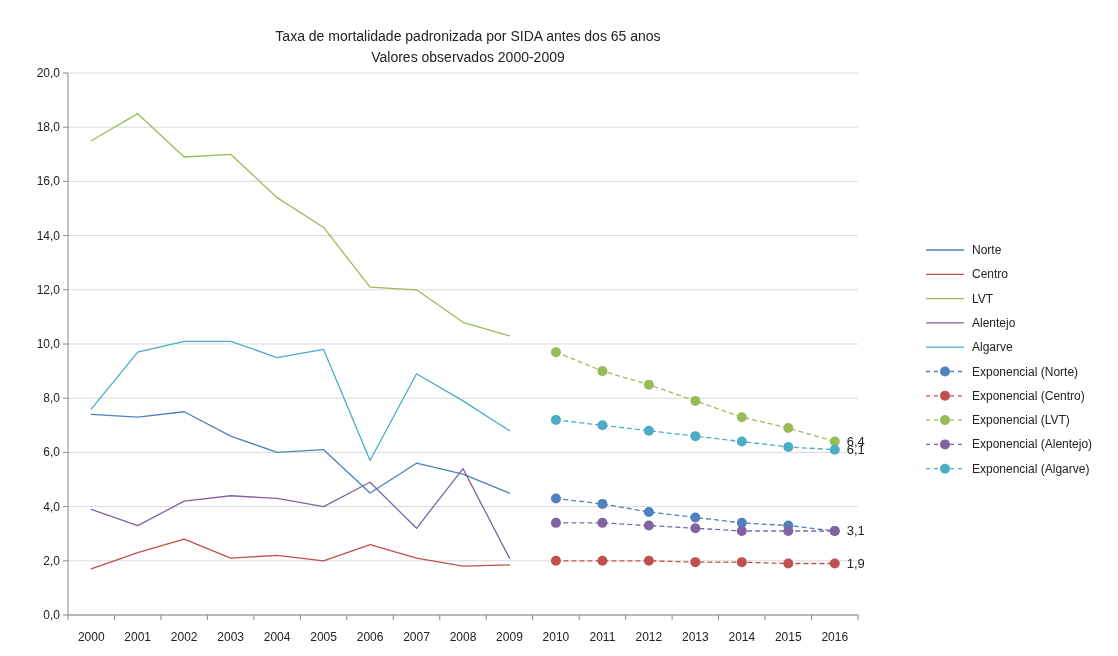 This screenshot has width=1118, height=656. What do you see at coordinates (987, 250) in the screenshot?
I see `legend-label: Norte` at bounding box center [987, 250].